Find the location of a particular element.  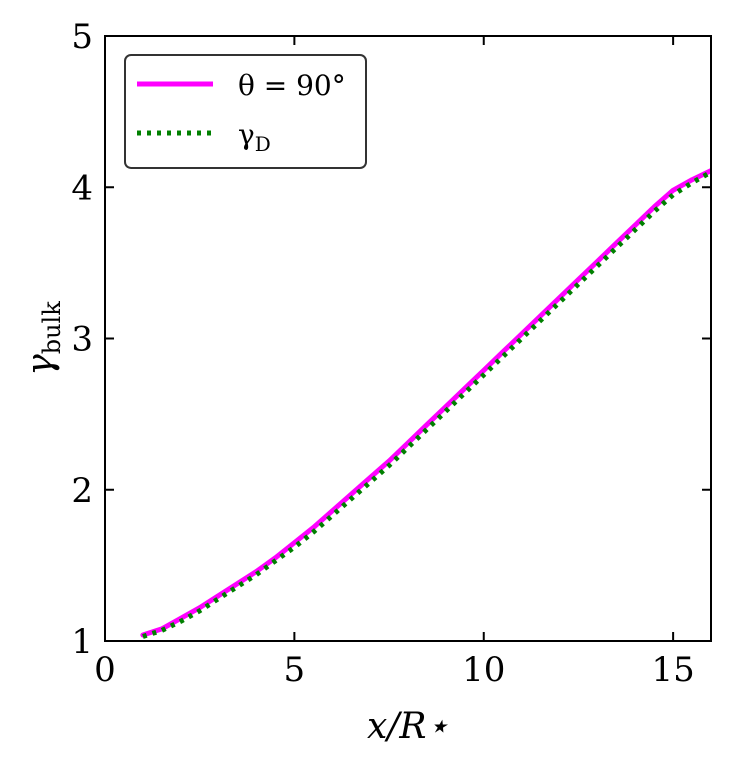

x-tick-label: 10 is located at coordinates (483, 670).